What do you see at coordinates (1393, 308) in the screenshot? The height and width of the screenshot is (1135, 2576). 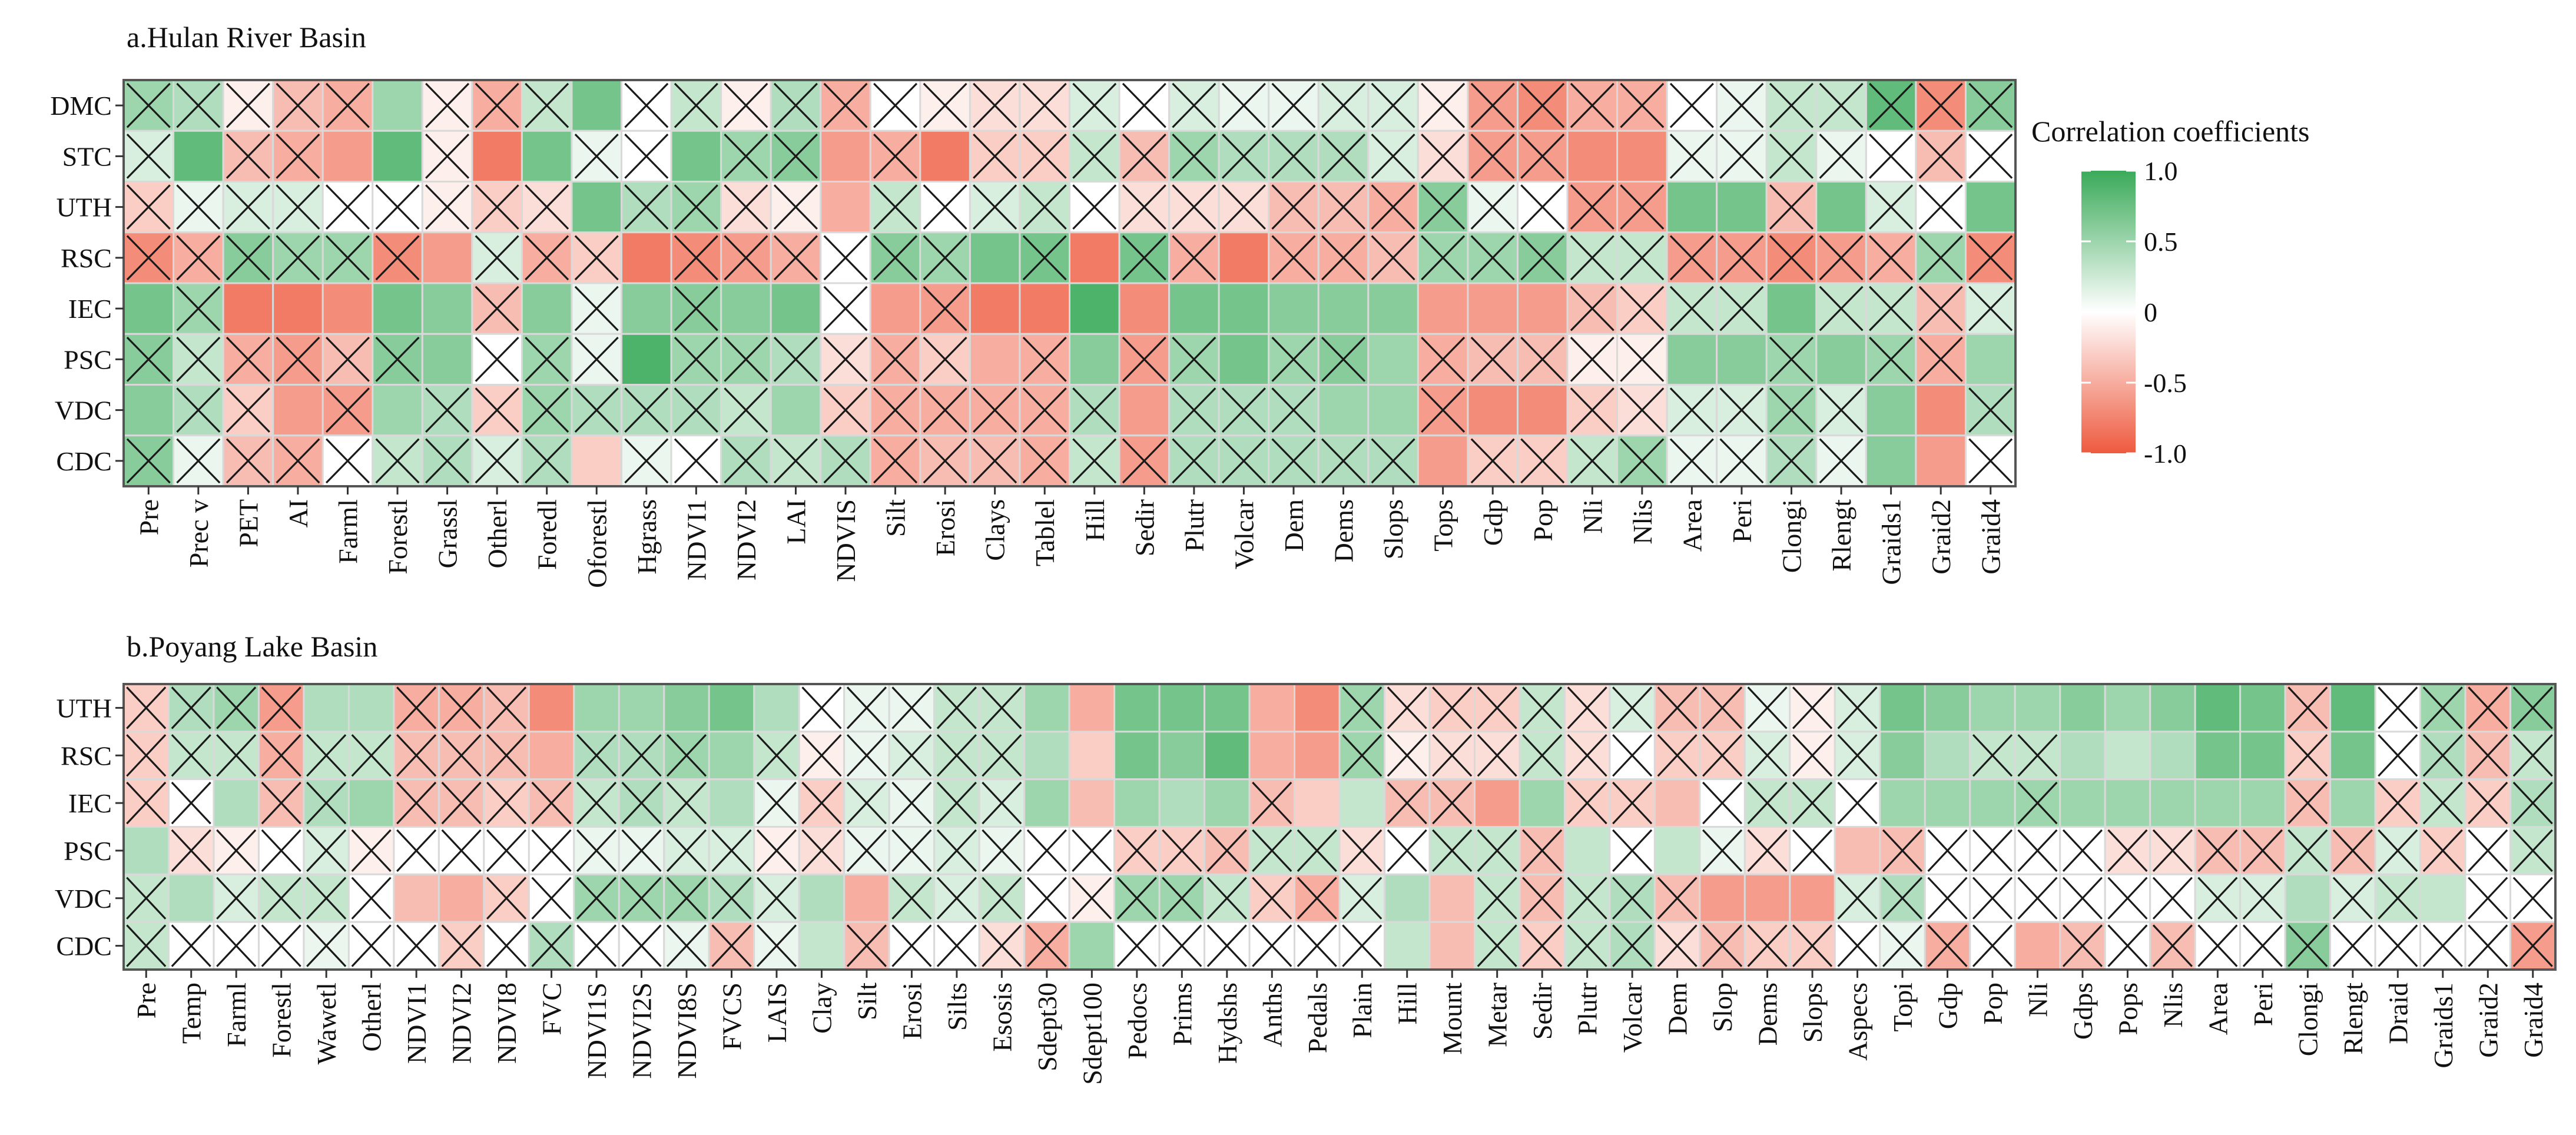 I see `heatmap-cell-hulan-iec-slops` at bounding box center [1393, 308].